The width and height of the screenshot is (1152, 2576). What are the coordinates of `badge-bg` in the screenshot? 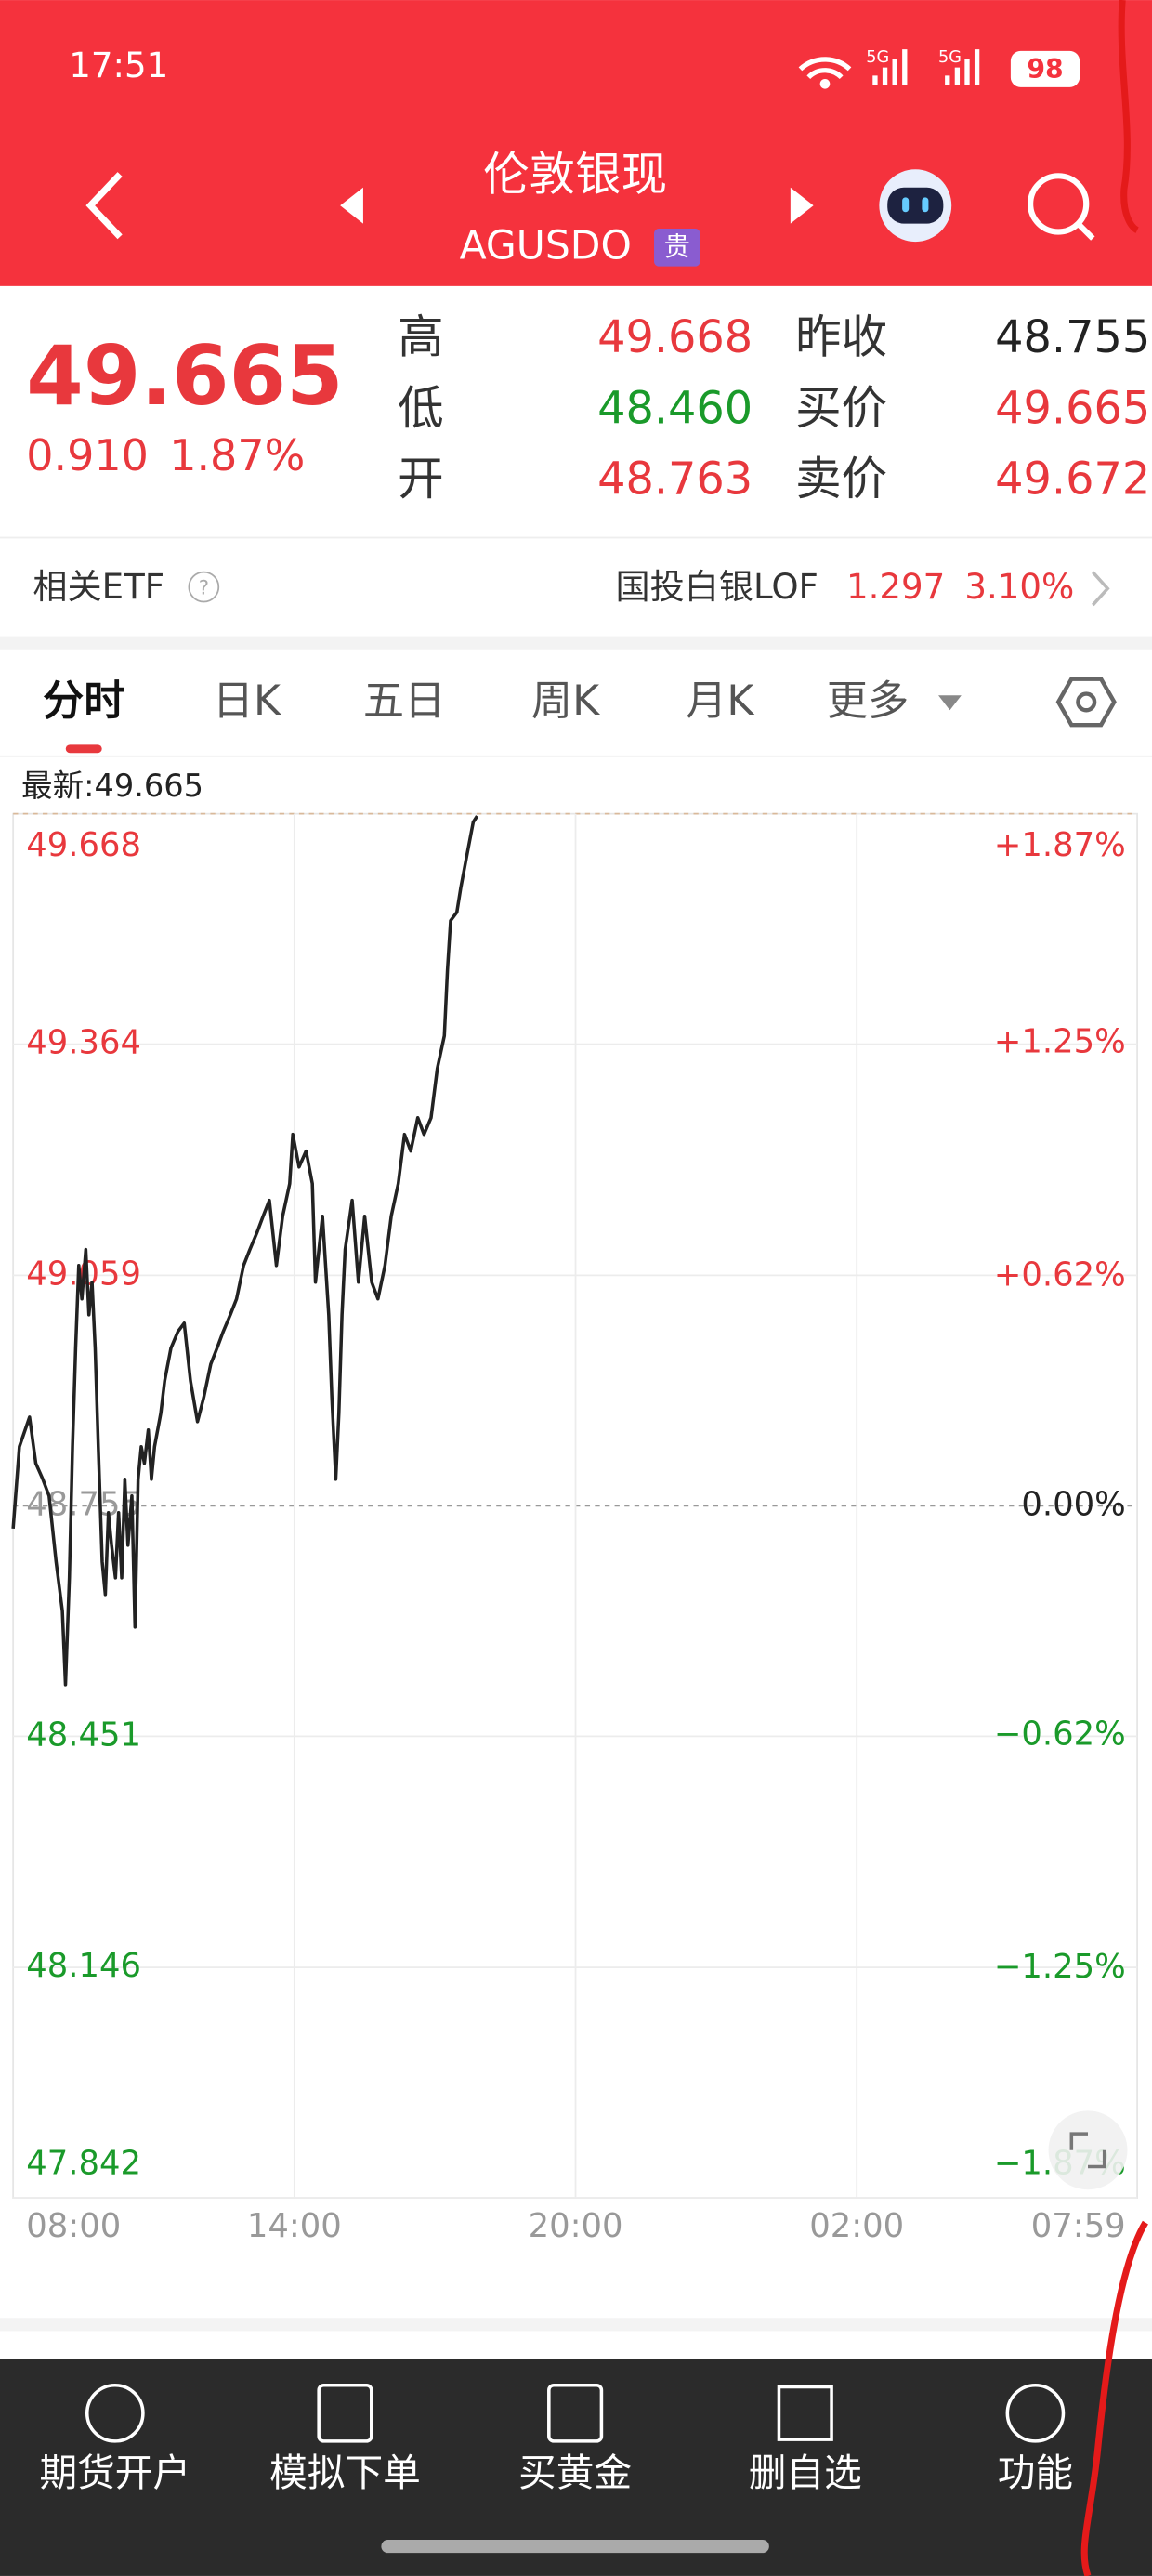 It's located at (677, 247).